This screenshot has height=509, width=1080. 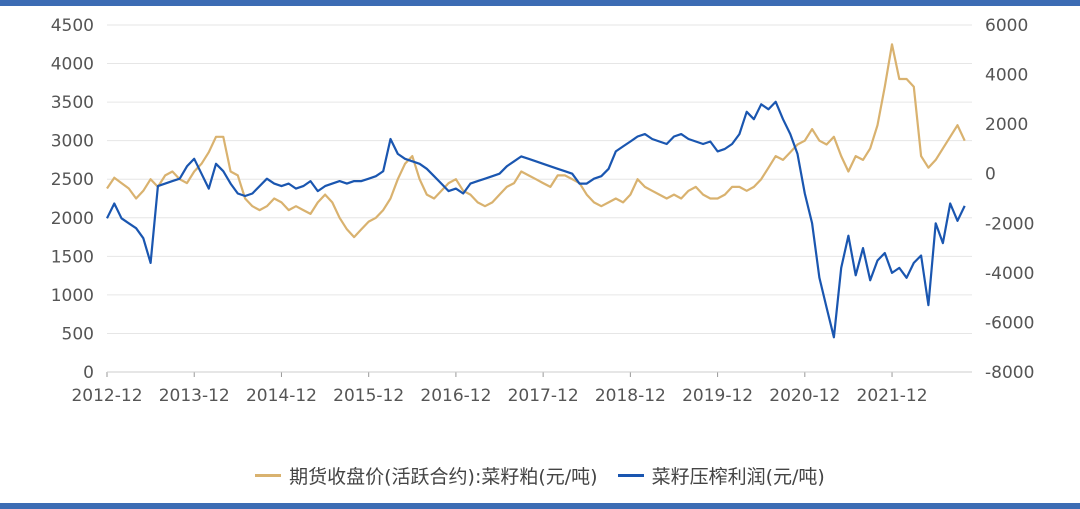 What do you see at coordinates (630, 396) in the screenshot?
I see `x-tick-label: 2018-12` at bounding box center [630, 396].